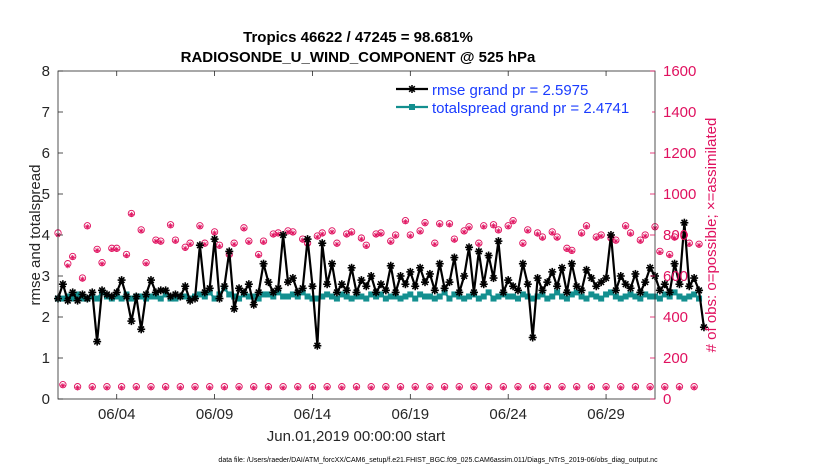  Describe the element at coordinates (215, 414) in the screenshot. I see `x-tick-label: 06/09` at that location.